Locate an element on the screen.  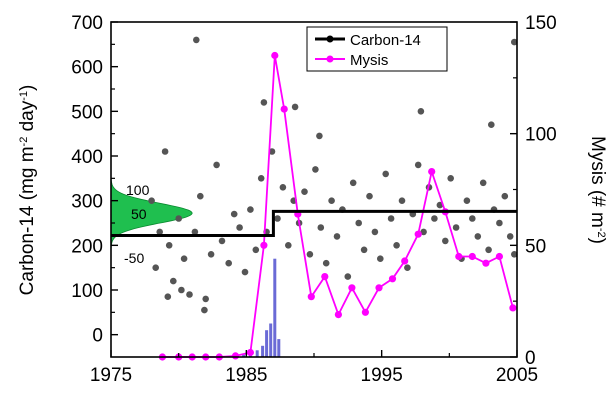
y-left-tick-label: 600 is located at coordinates (87, 68).